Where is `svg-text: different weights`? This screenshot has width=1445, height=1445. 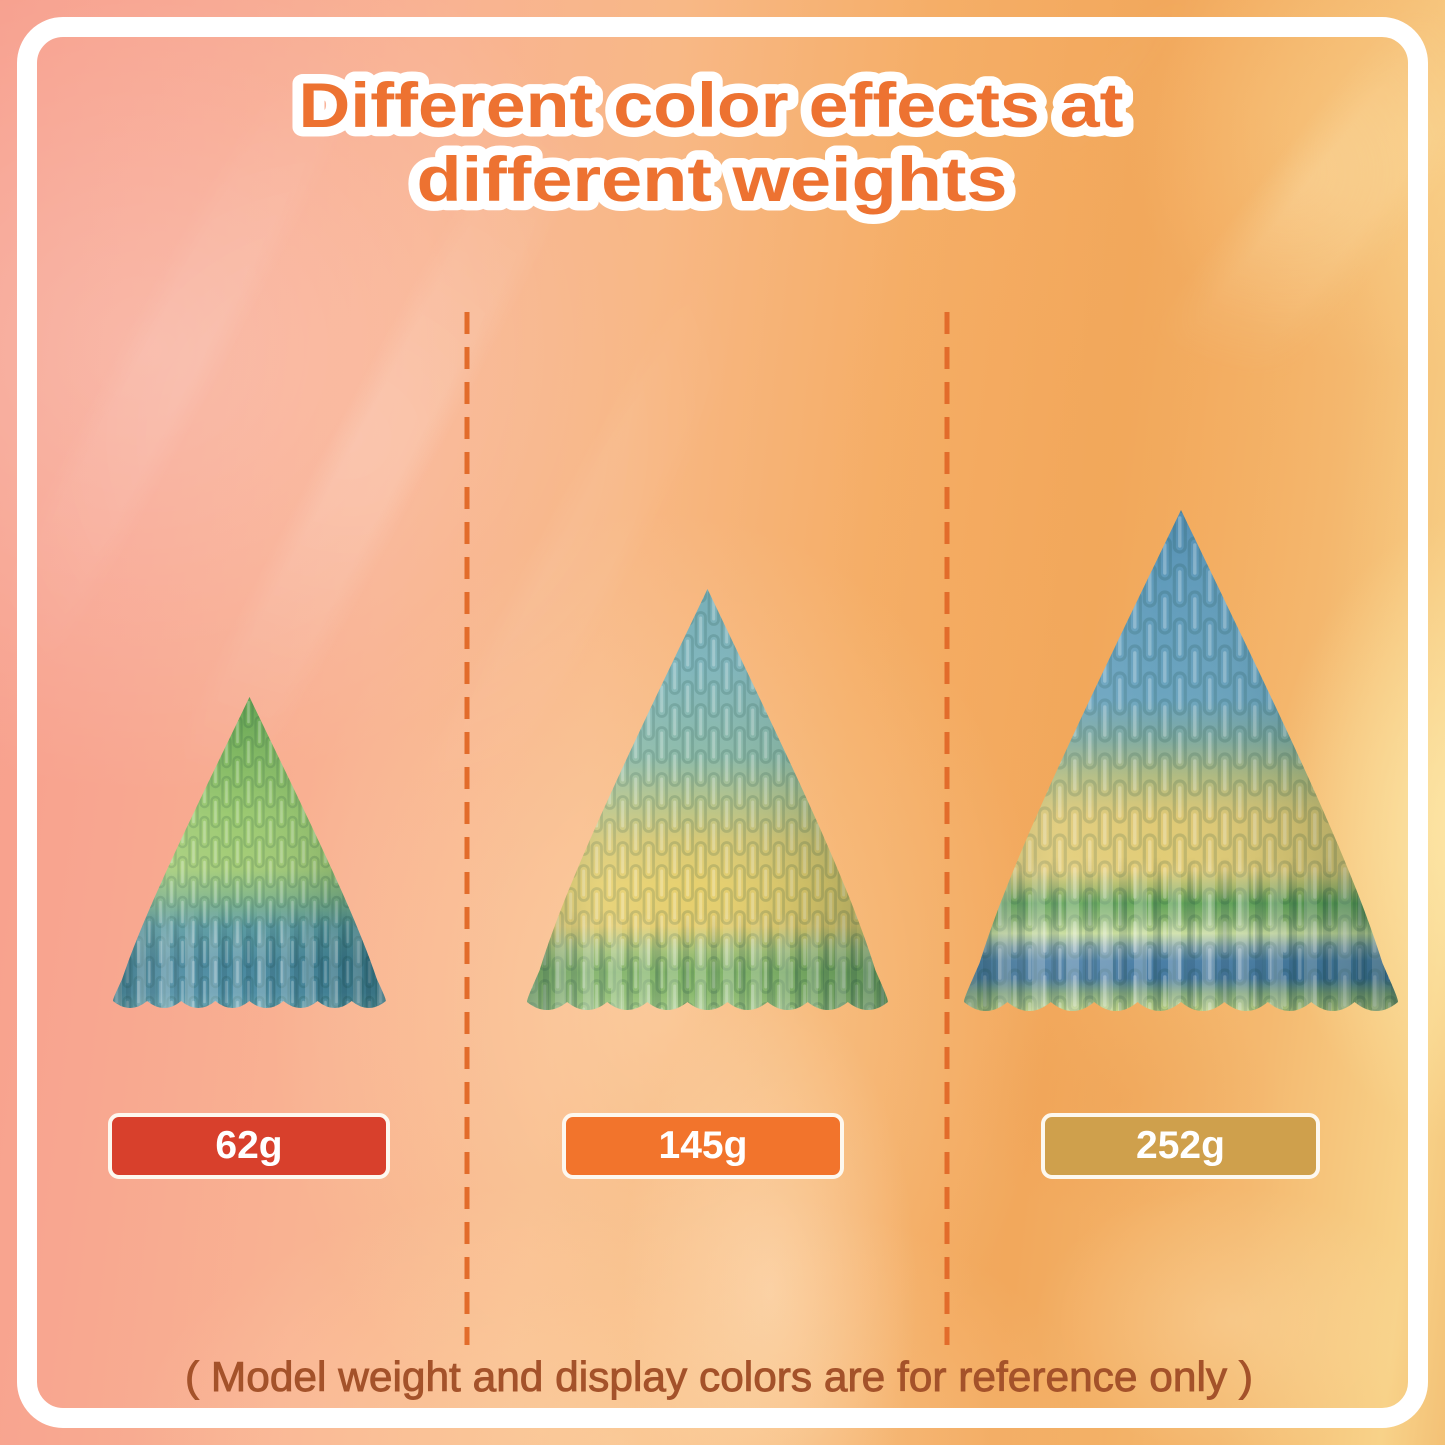
svg-text: different weights is located at coordinates (712, 180).